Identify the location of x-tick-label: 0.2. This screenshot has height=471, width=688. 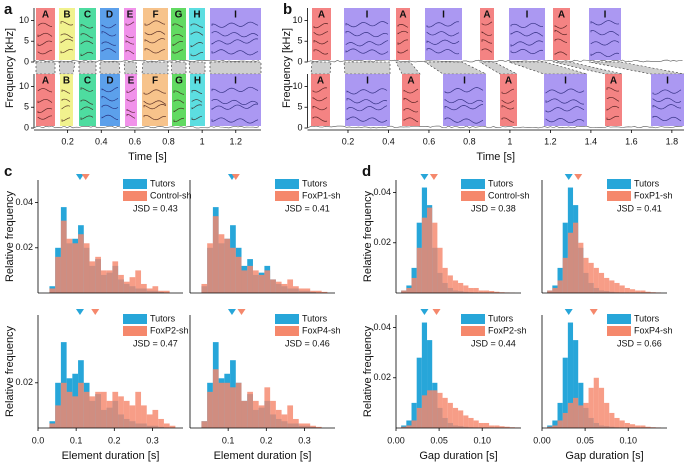
(67, 141).